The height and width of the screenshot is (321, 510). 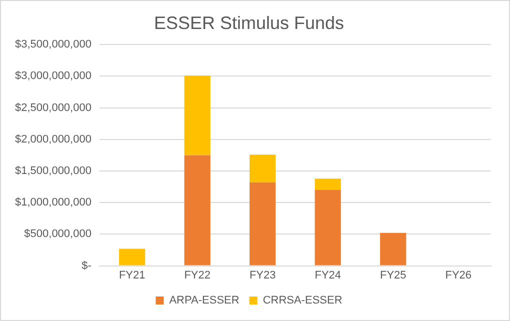 What do you see at coordinates (302, 300) in the screenshot?
I see `legend-label: CRRSA-ESSER` at bounding box center [302, 300].